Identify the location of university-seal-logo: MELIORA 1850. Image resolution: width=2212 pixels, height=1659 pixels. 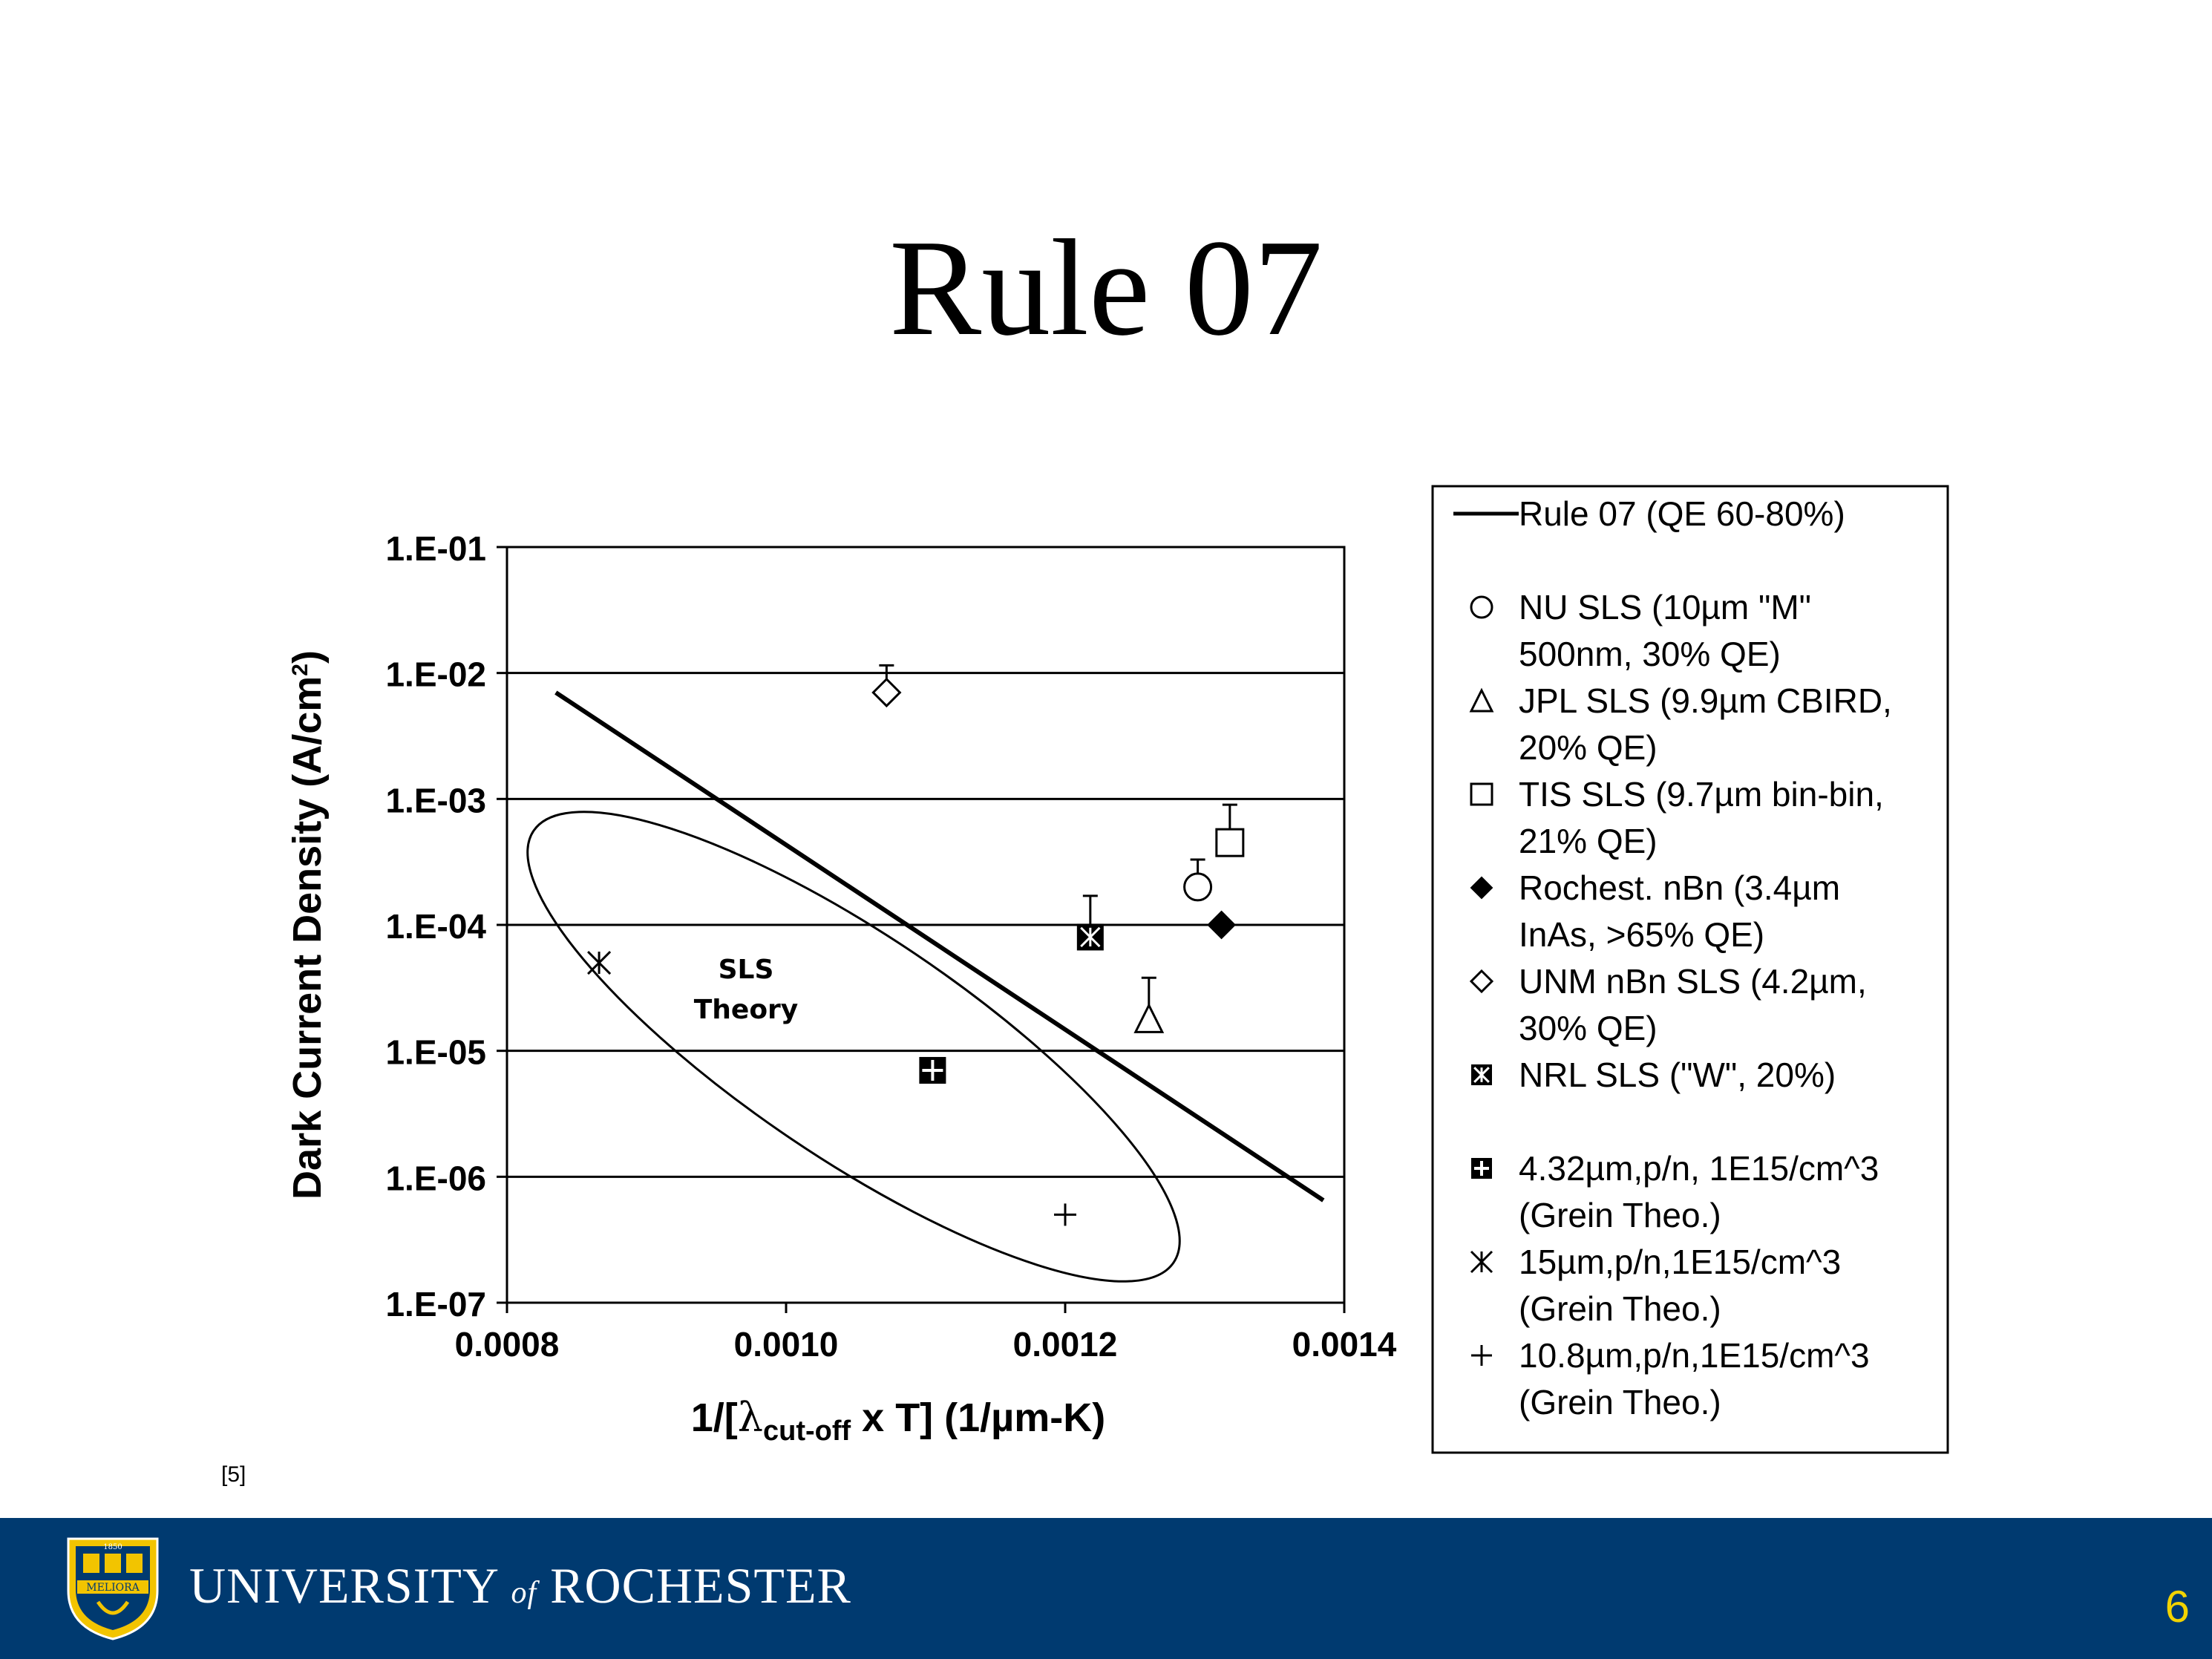
(113, 1588).